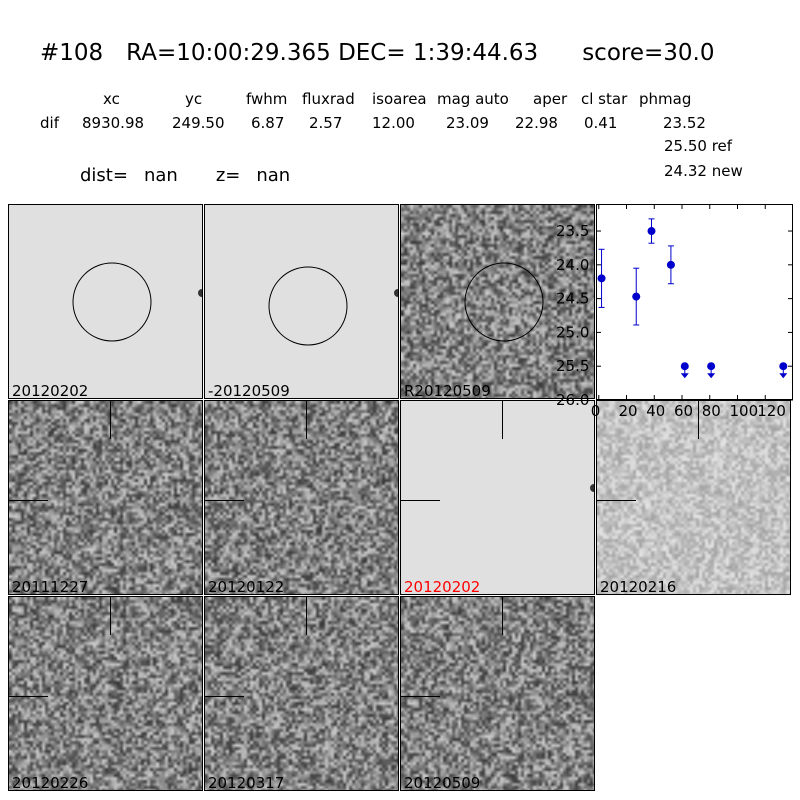 The height and width of the screenshot is (800, 800). What do you see at coordinates (72, 53) in the screenshot?
I see `candidate-id: #108` at bounding box center [72, 53].